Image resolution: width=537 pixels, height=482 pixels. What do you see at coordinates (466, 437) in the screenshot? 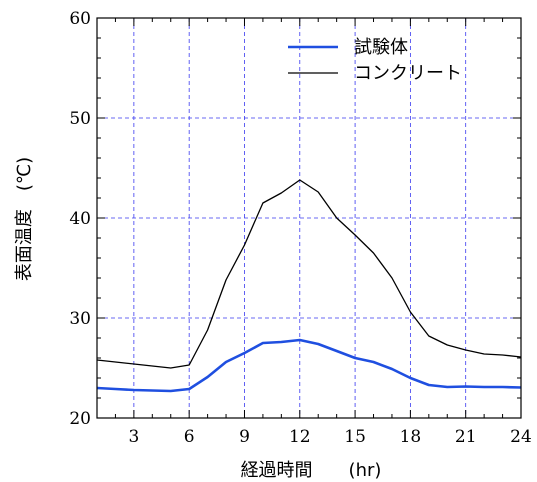
I see `x-tick-label: 21` at bounding box center [466, 437].